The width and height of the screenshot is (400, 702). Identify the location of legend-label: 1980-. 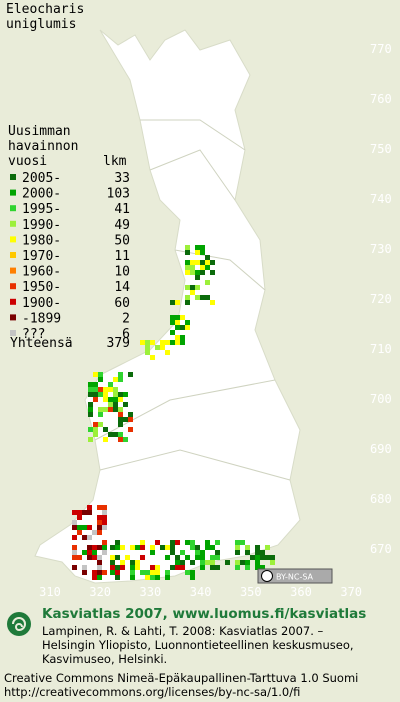
(41, 240).